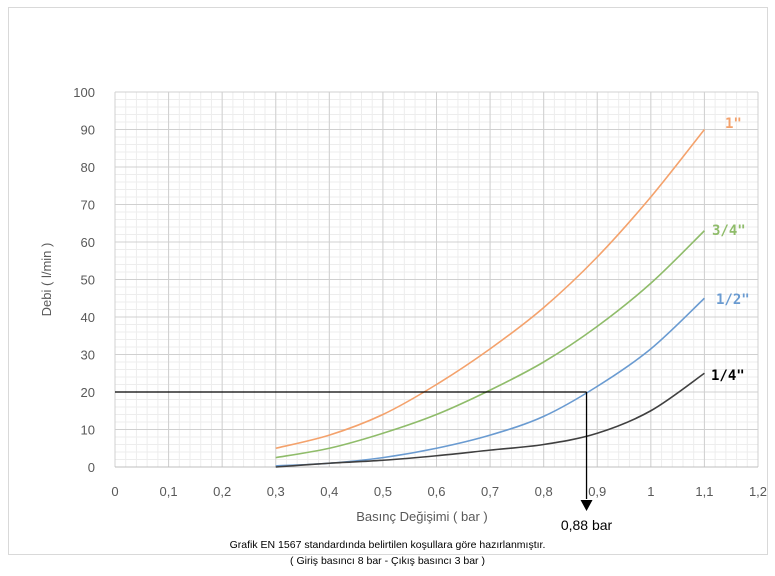 The height and width of the screenshot is (576, 775). Describe the element at coordinates (88, 205) in the screenshot. I see `y-tick-label: 70` at that location.